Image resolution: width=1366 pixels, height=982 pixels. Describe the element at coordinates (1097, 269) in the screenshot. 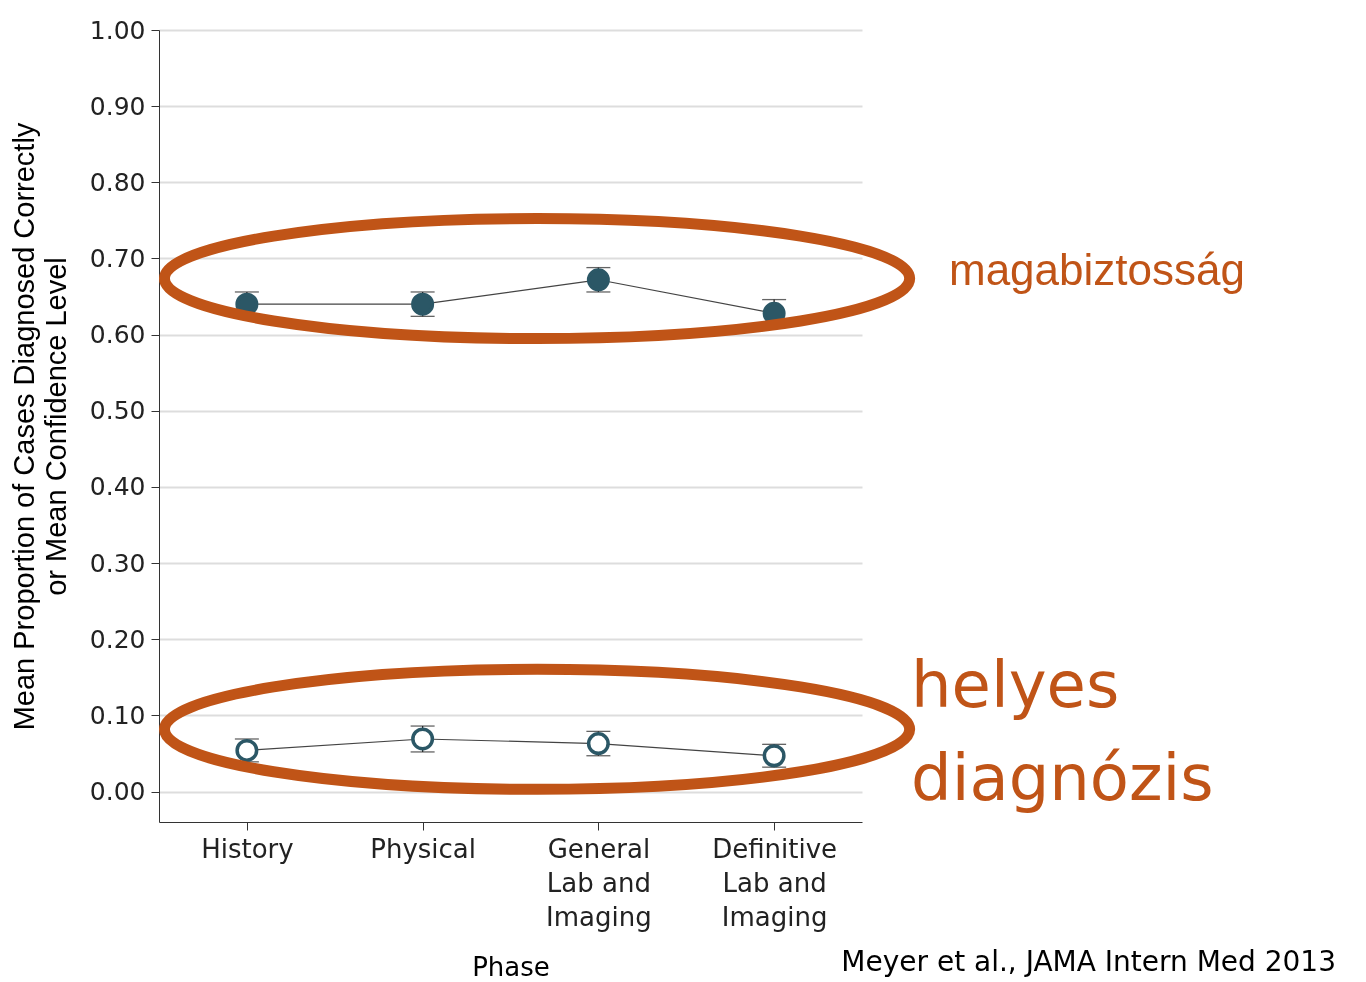

I see `text: magabiztosság` at that location.